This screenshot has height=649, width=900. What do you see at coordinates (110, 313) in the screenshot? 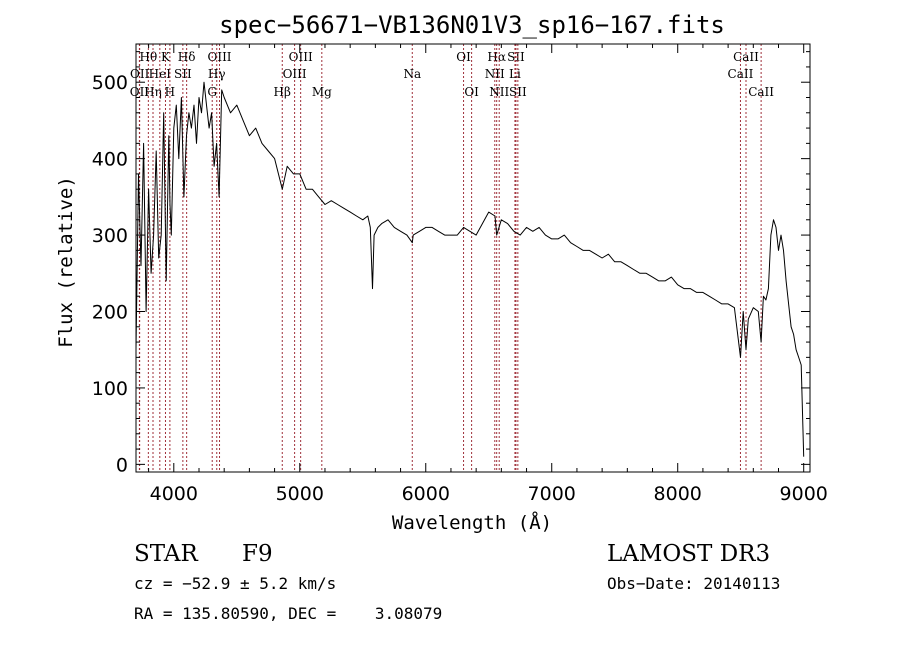
I see `y-tick-label: 200` at bounding box center [110, 313].